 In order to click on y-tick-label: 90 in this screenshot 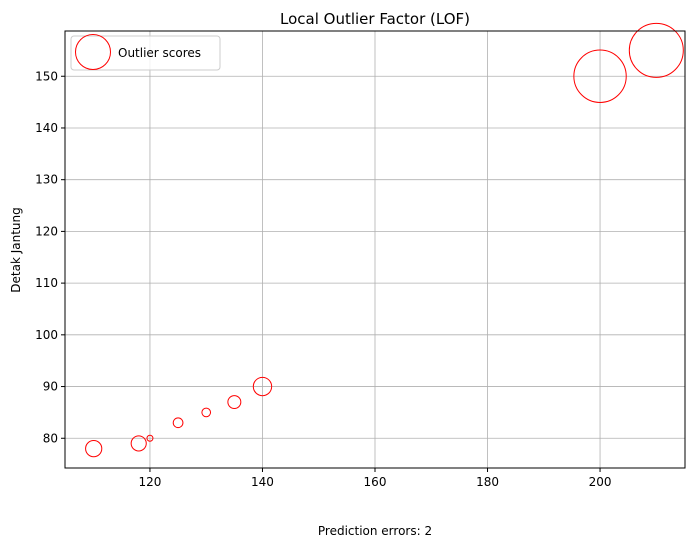, I will do `click(50, 387)`.